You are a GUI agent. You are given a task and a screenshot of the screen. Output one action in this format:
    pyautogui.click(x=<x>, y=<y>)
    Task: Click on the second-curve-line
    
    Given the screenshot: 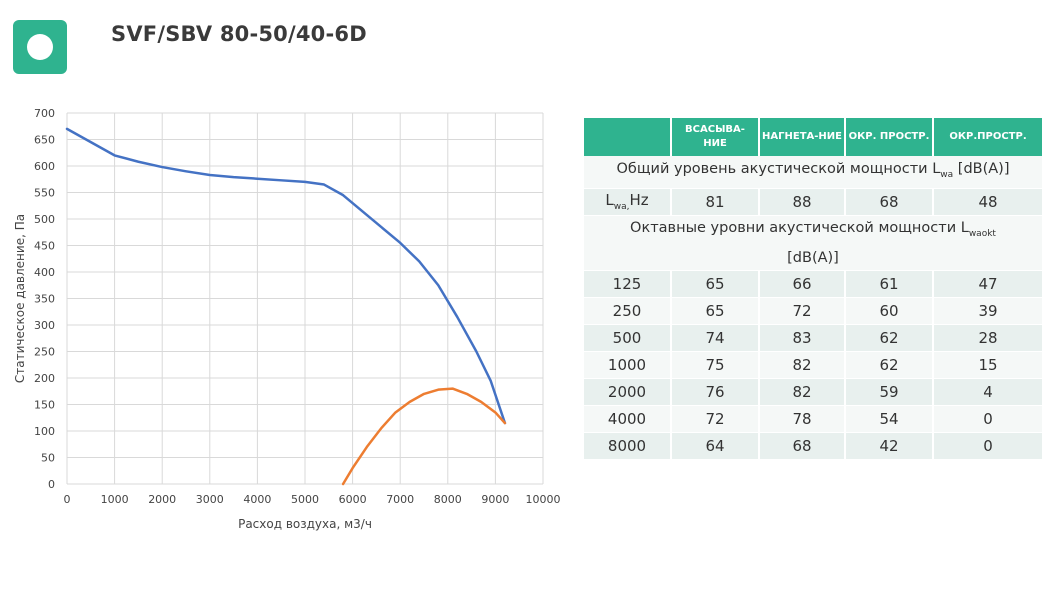 What is the action you would take?
    pyautogui.click(x=424, y=436)
    